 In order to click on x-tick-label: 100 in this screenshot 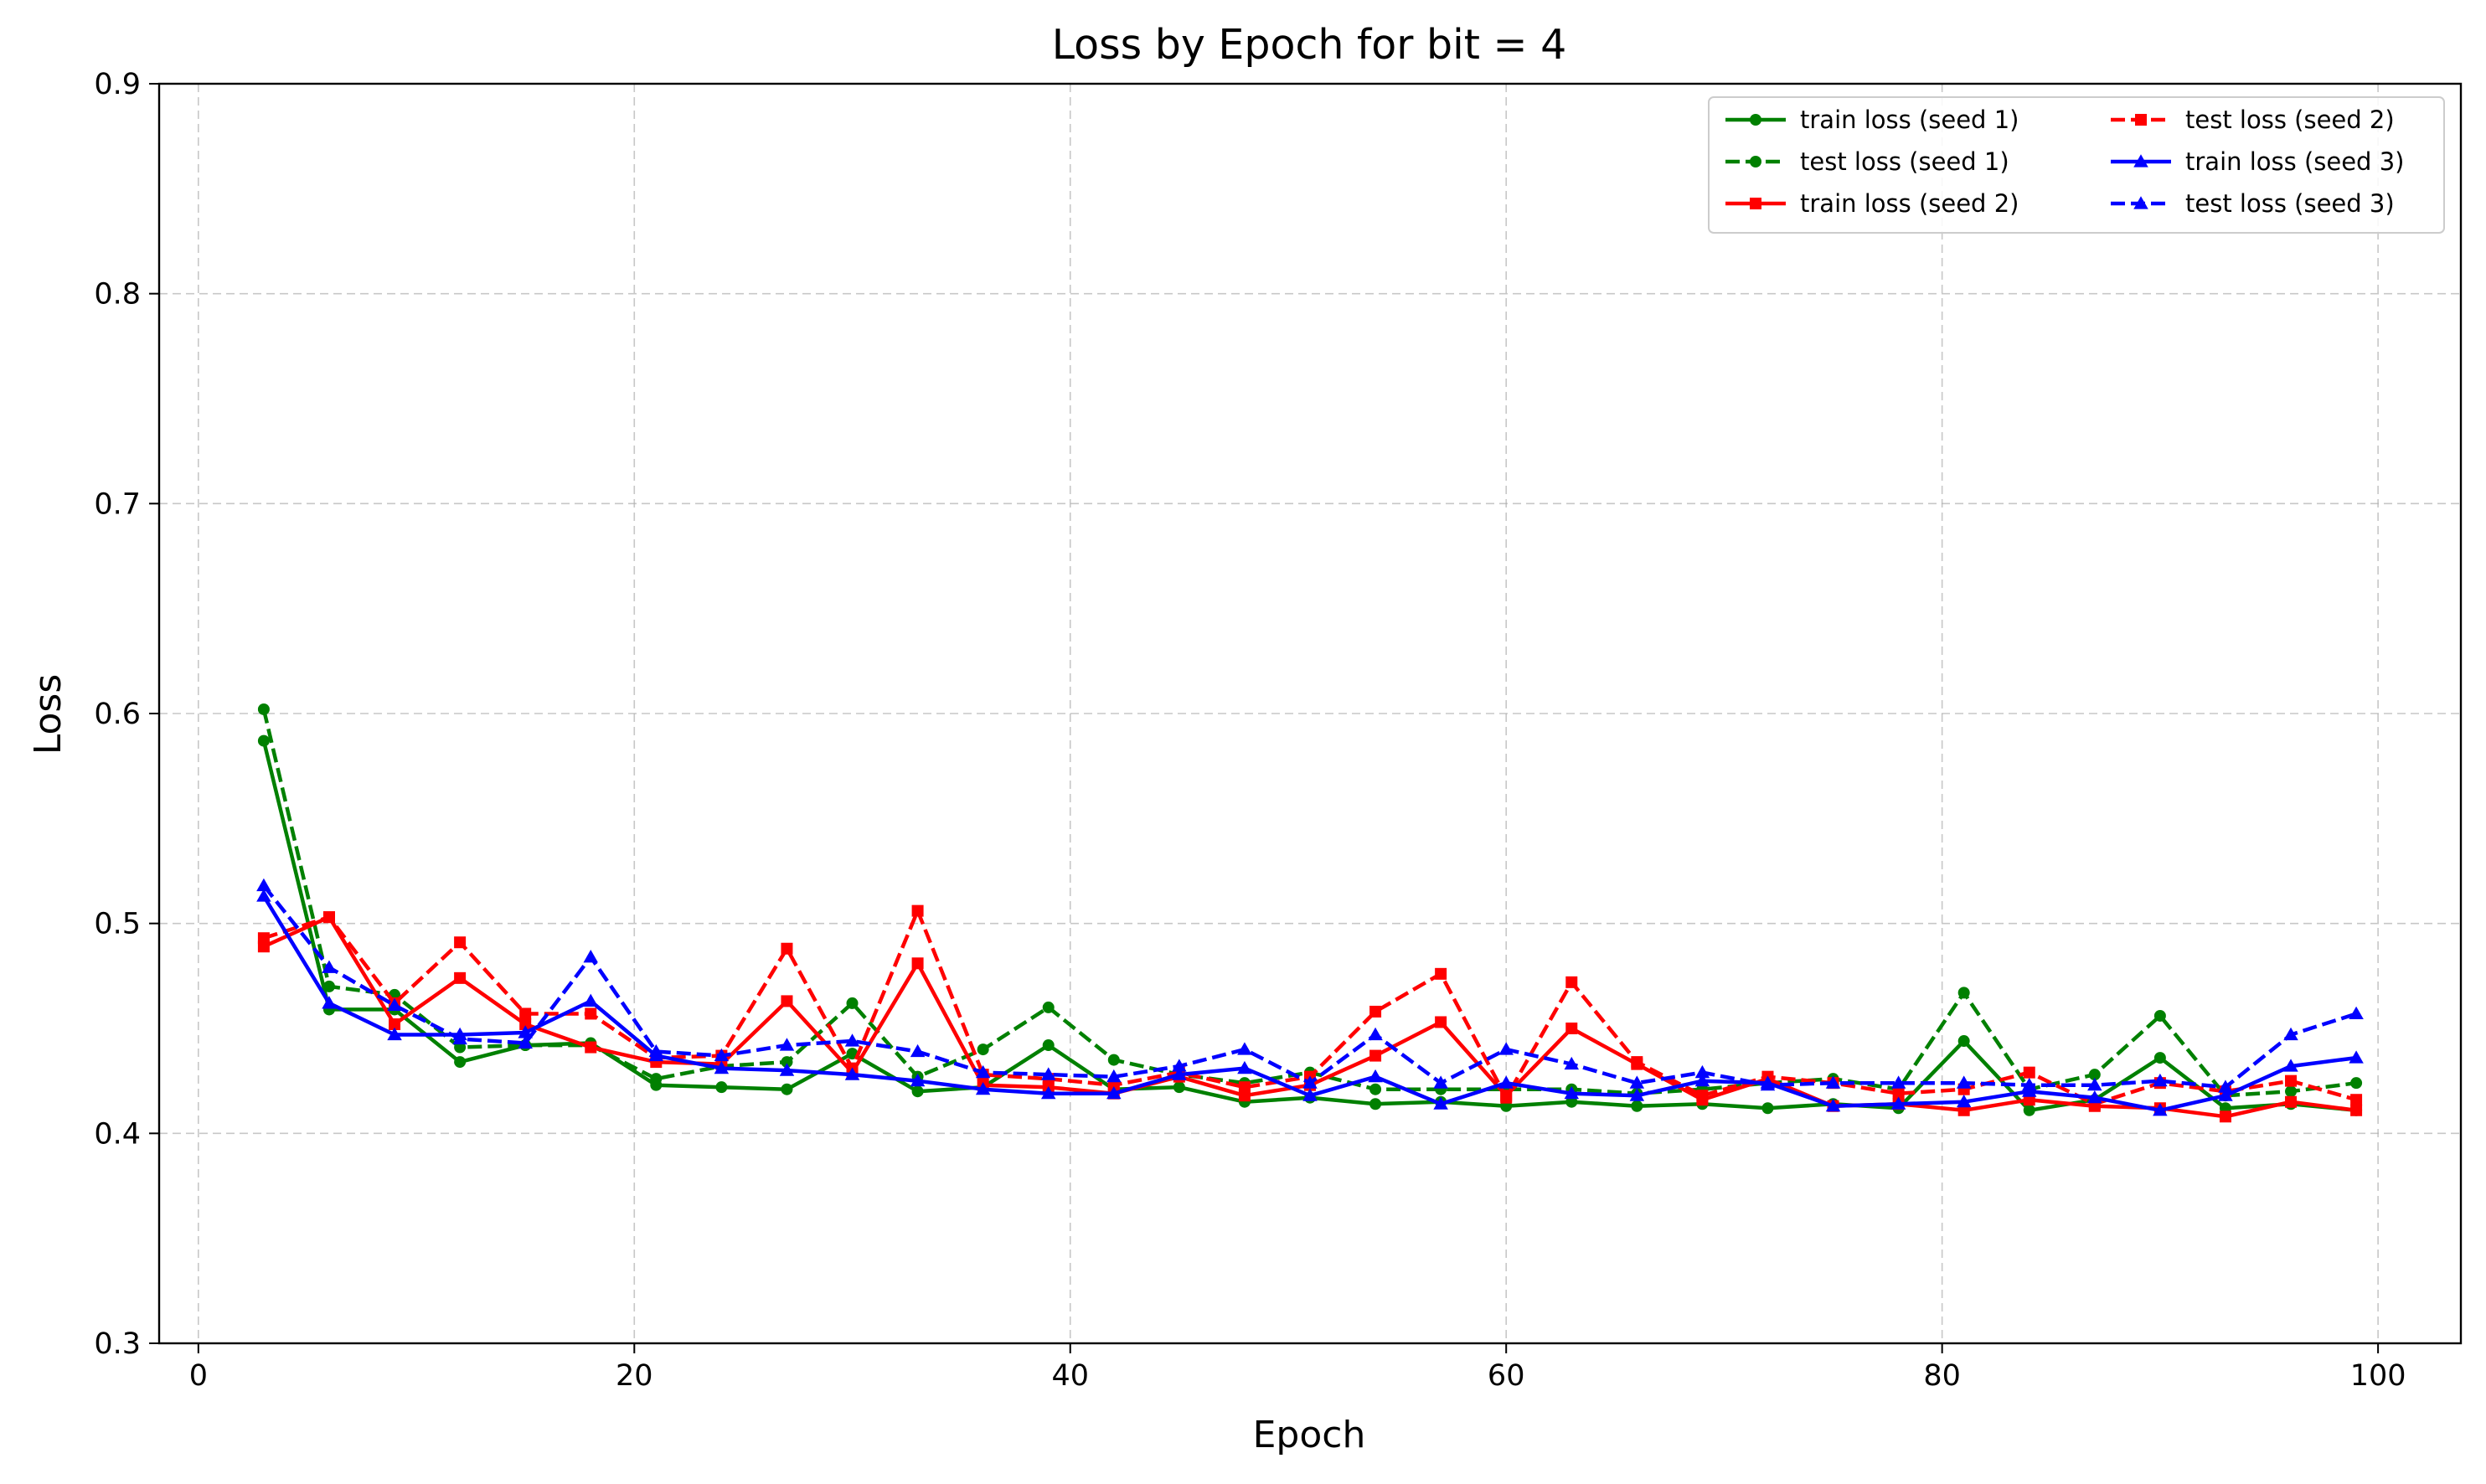, I will do `click(2378, 1376)`.